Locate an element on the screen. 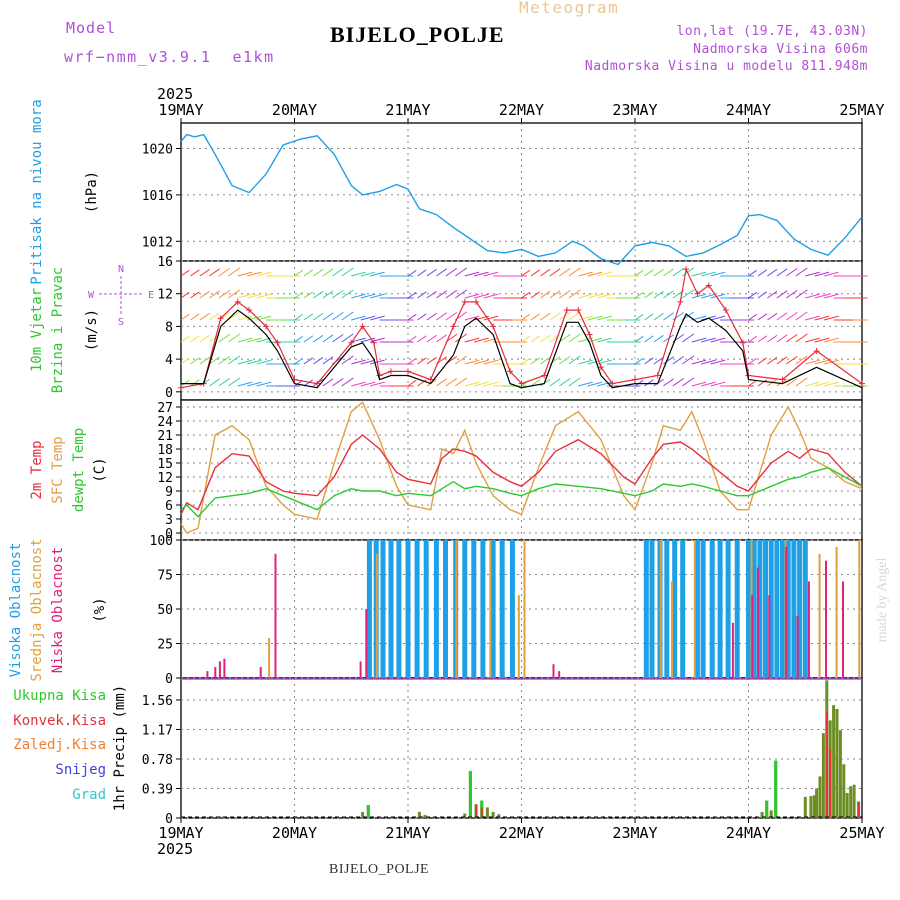  temp-axis-tick-label: 3 is located at coordinates (169, 520).